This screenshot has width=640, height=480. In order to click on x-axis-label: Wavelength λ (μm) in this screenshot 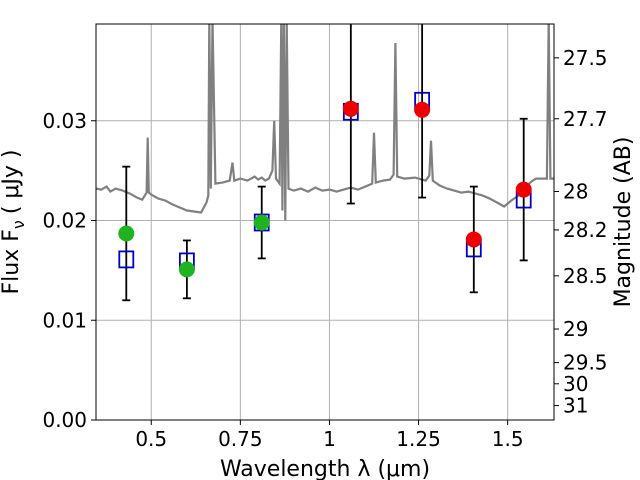, I will do `click(325, 468)`.